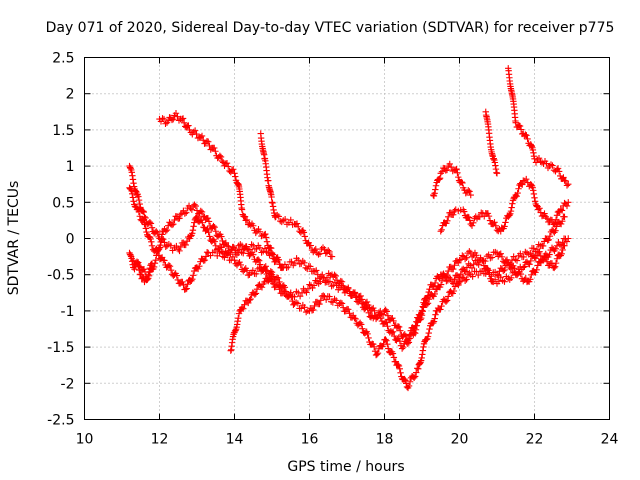 This screenshot has height=480, width=640. I want to click on y-tick-label: 0, so click(70, 240).